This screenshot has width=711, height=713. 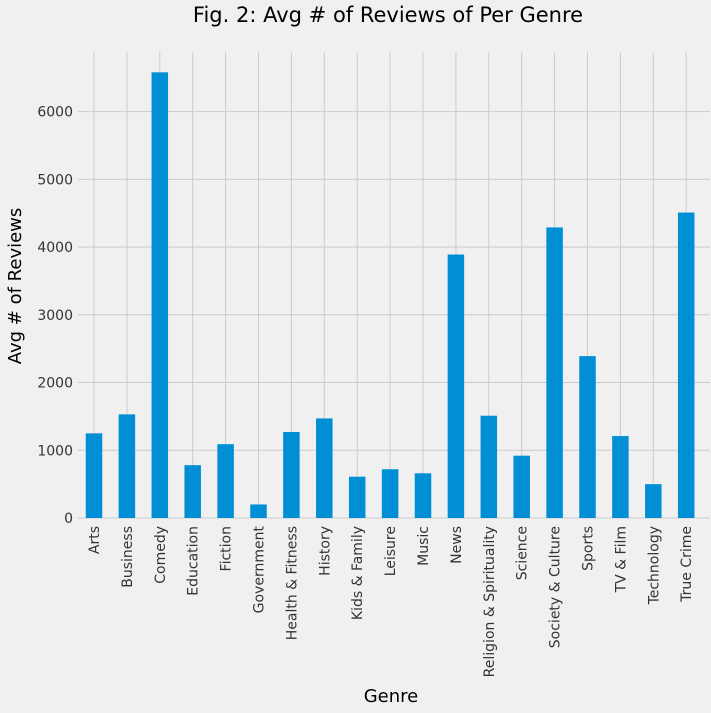 What do you see at coordinates (55, 451) in the screenshot?
I see `y-tick-label: 1000` at bounding box center [55, 451].